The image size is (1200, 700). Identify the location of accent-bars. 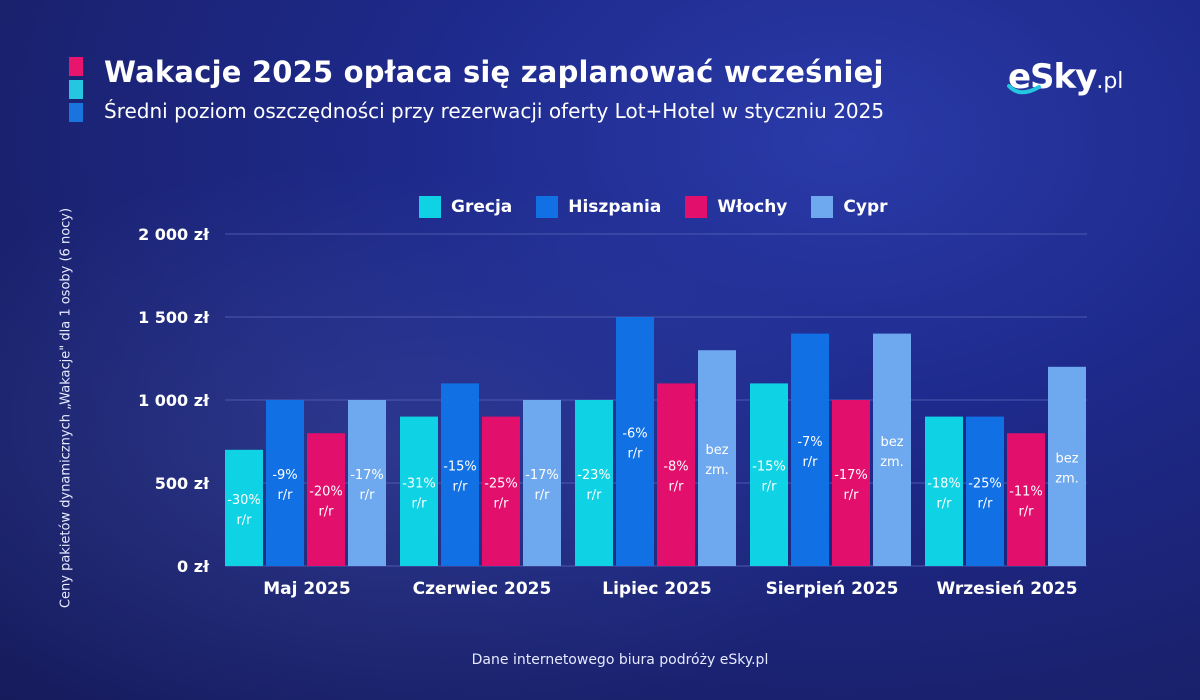
(76, 91).